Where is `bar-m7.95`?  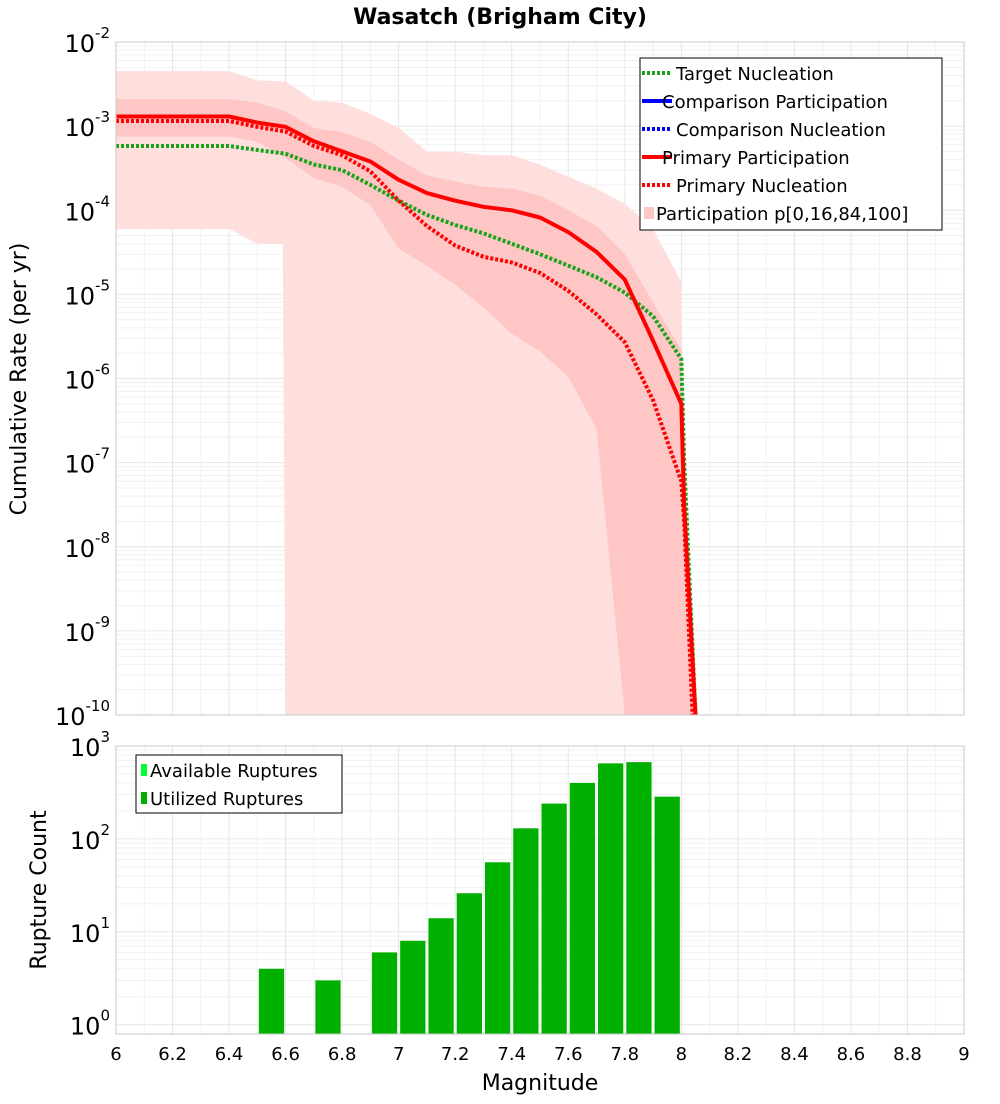
bar-m7.95 is located at coordinates (667, 915).